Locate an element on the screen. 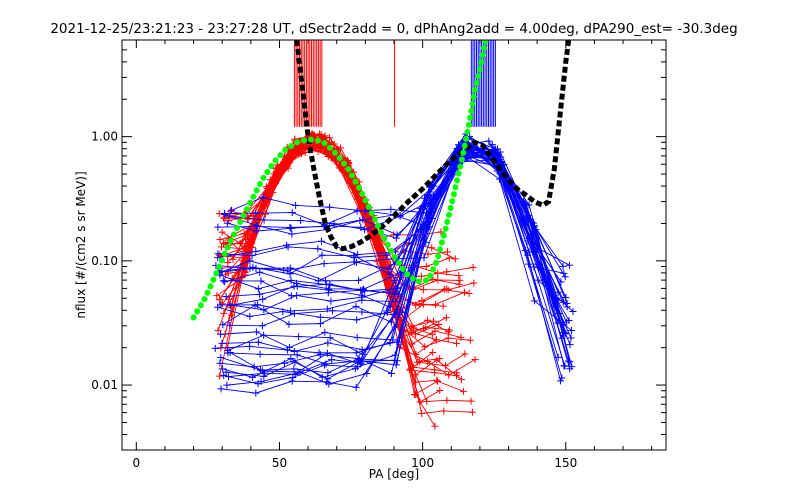 The height and width of the screenshot is (500, 800). y-tick-label: 0.01 is located at coordinates (104, 385).